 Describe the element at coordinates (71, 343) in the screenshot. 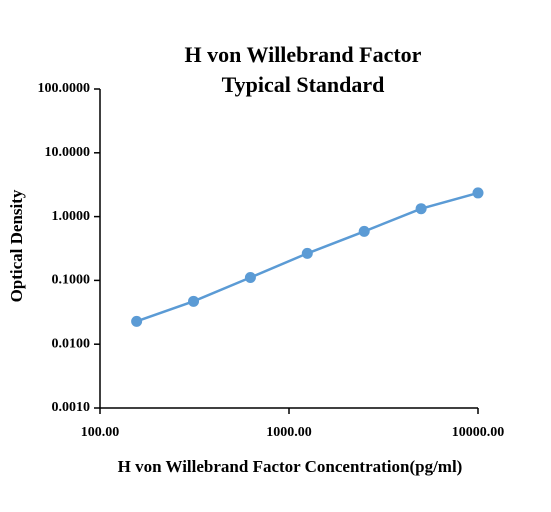

I see `y-tick-label: 0.0100` at that location.